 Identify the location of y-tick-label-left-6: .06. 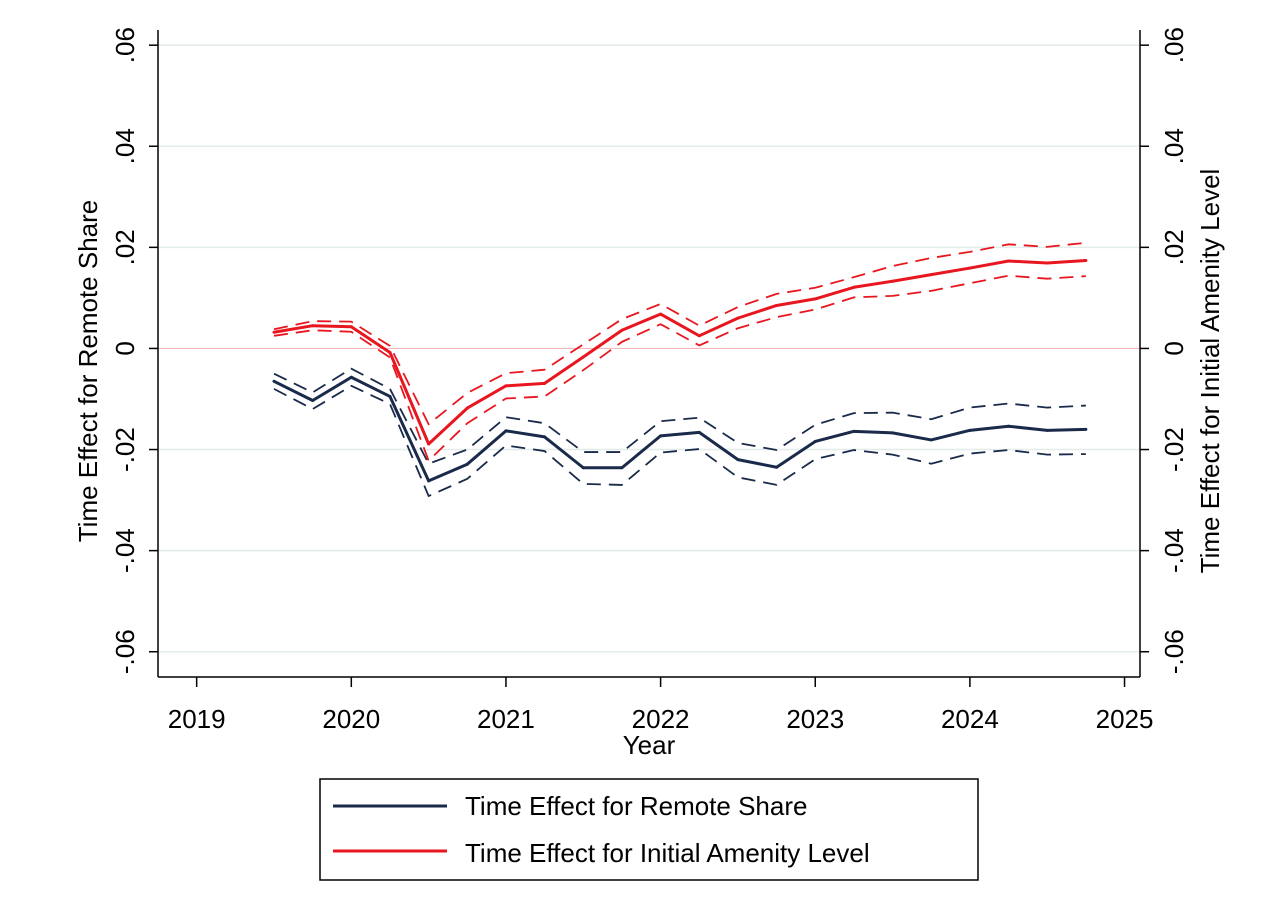
(125, 45).